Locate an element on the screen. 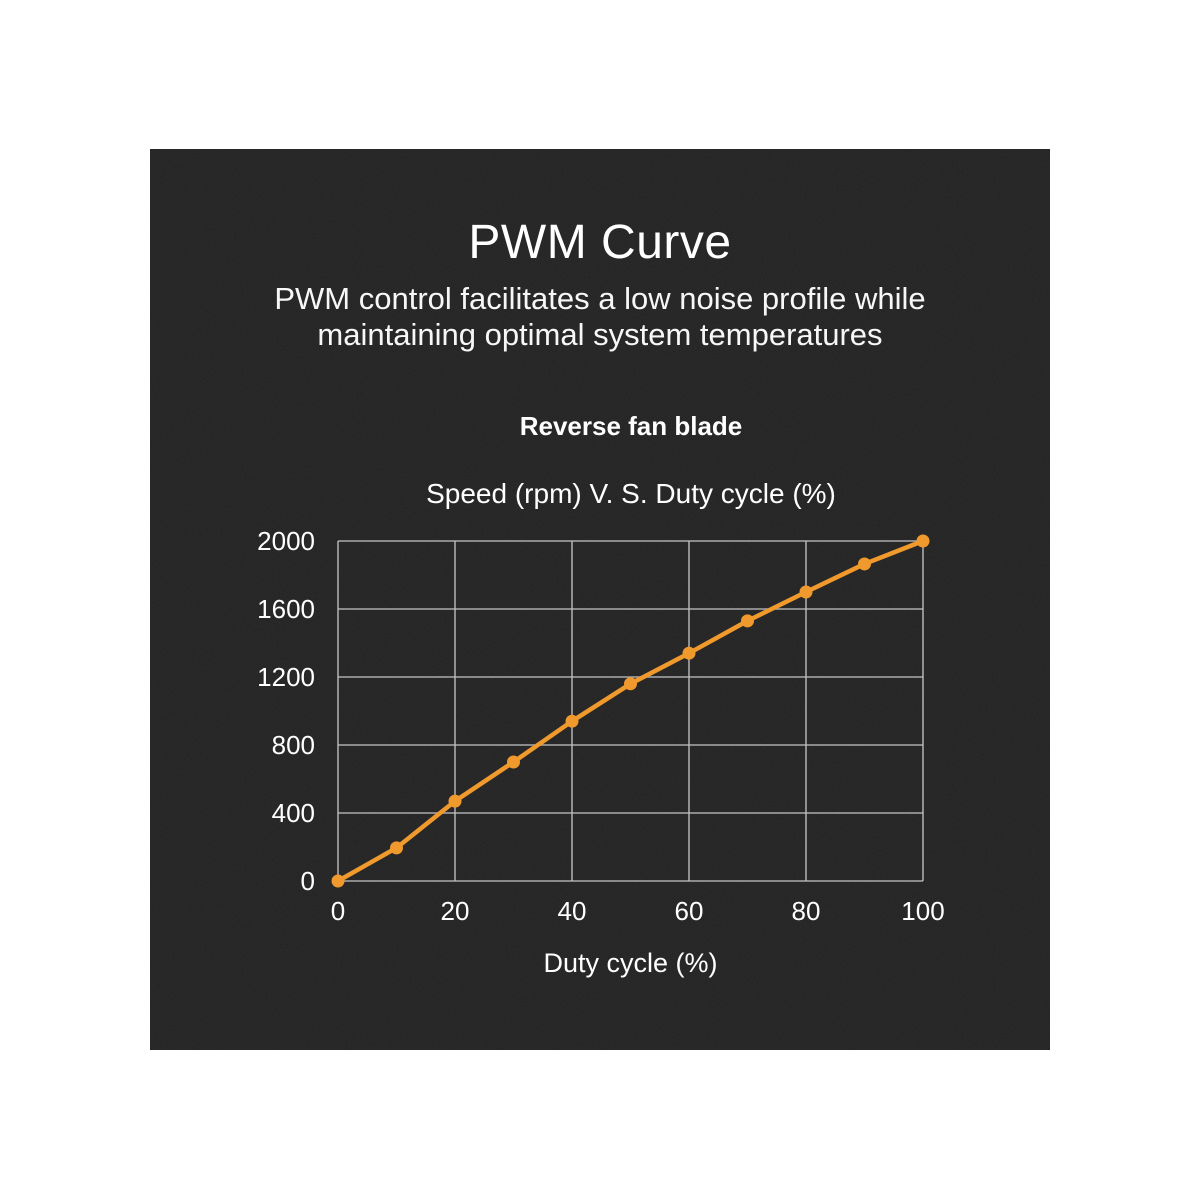  y-tick-label: 0 is located at coordinates (308, 881).